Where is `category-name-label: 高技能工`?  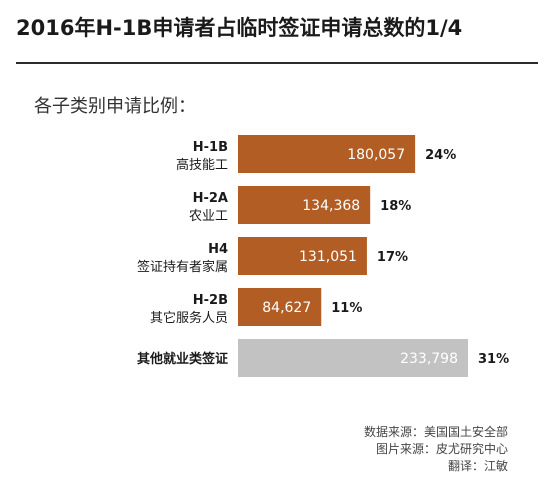
category-name-label: 高技能工 is located at coordinates (202, 165).